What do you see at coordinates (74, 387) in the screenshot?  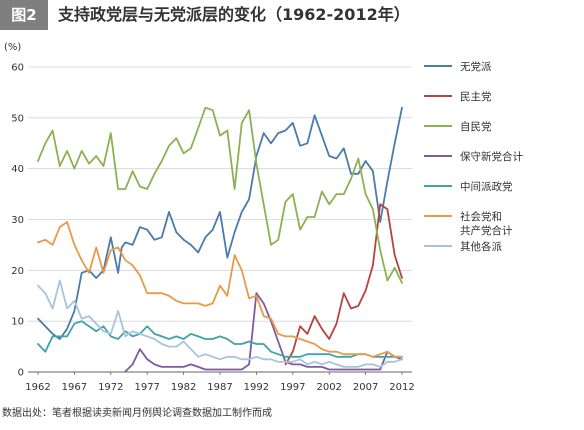 I see `x-tick-label: 1967` at bounding box center [74, 387].